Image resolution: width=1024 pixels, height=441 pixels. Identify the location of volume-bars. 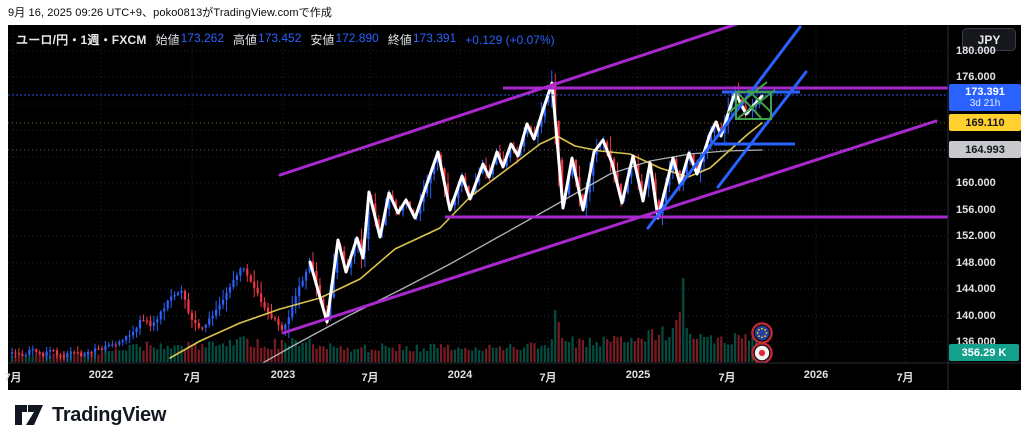
(385, 320).